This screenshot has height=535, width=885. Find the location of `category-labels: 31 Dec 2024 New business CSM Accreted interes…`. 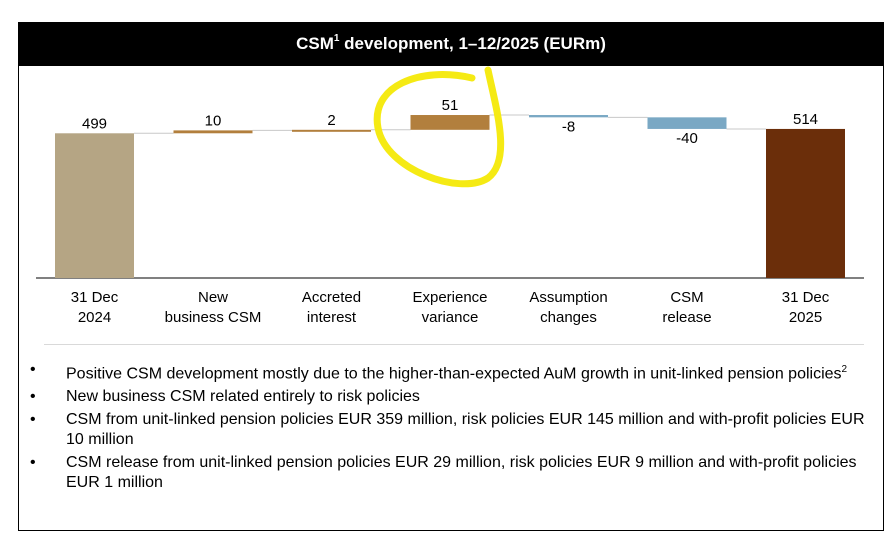

category-labels: 31 Dec 2024 New business CSM Accreted interes… is located at coordinates (442, 310).